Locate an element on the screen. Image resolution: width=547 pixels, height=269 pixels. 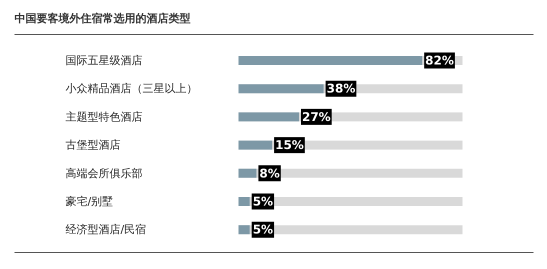
y-tick-label: 小众精品酒店（三星以上） is located at coordinates (132, 89).